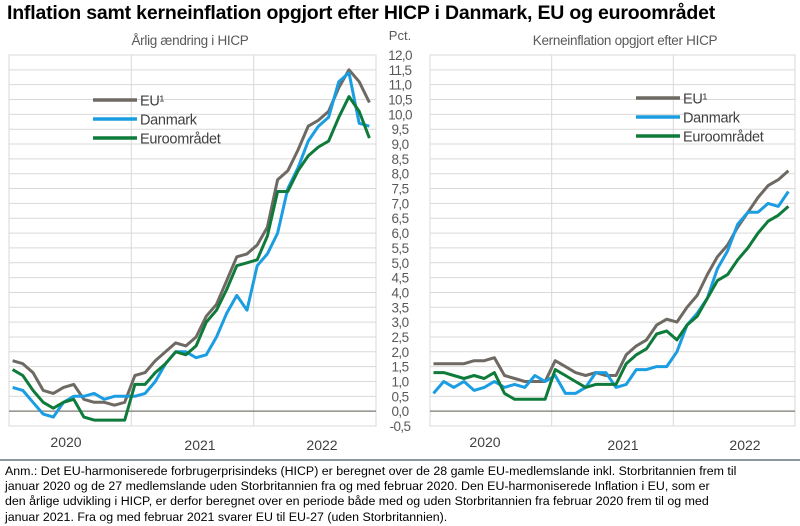 The height and width of the screenshot is (526, 800). What do you see at coordinates (400, 100) in the screenshot?
I see `y-tick-label: 10,5` at bounding box center [400, 100].